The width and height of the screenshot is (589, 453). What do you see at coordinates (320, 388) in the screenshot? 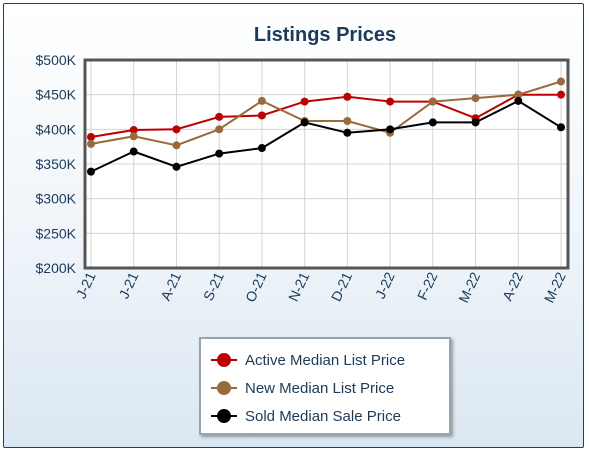
I see `legend-label-new: New Median List Price` at bounding box center [320, 388].